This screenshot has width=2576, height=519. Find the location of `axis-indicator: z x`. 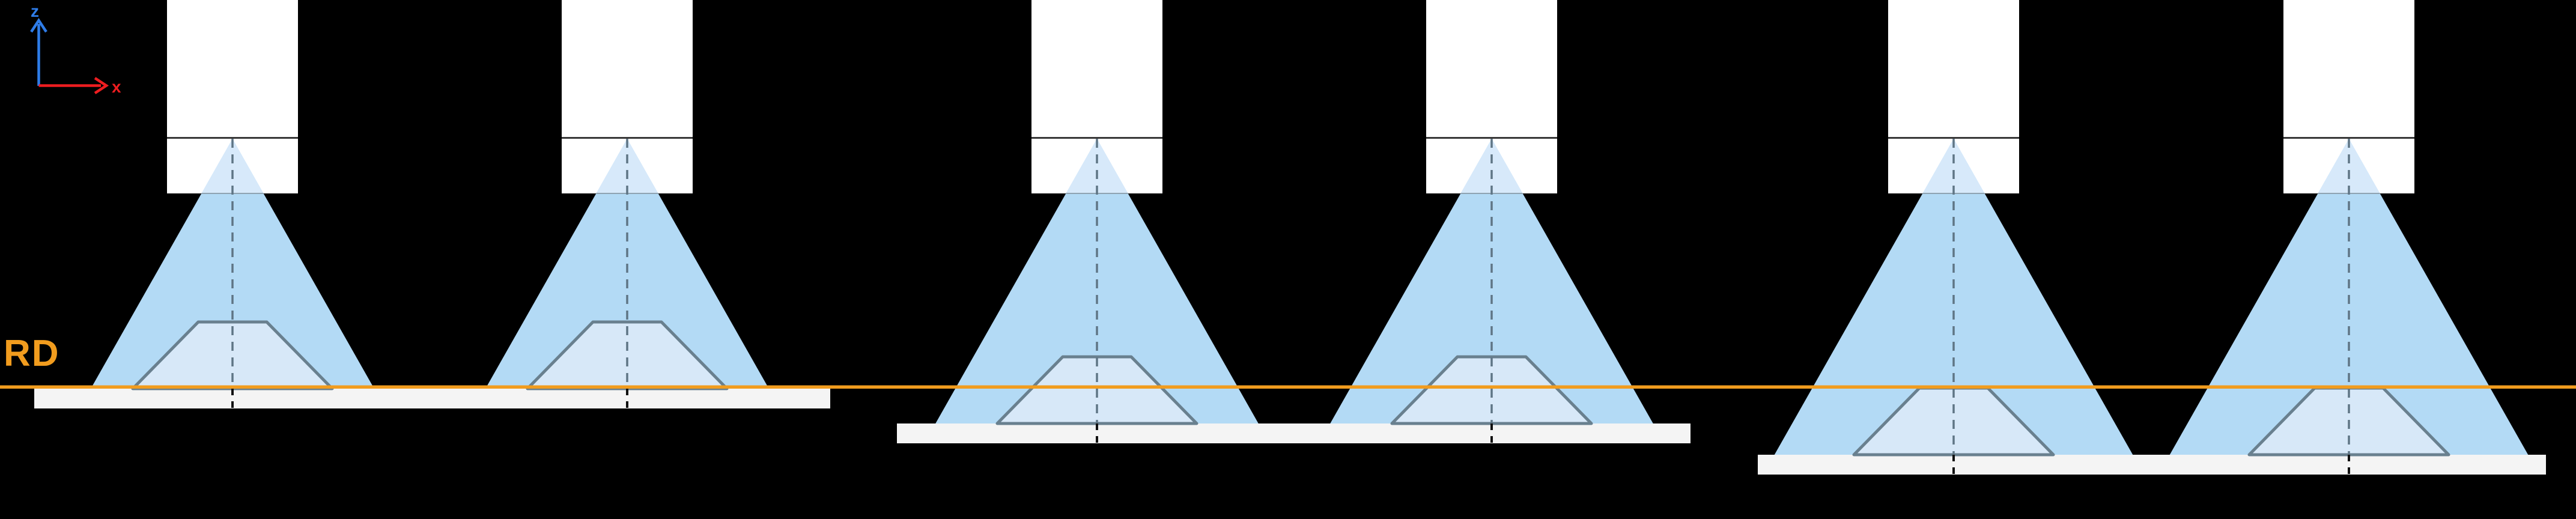

axis-indicator: z x is located at coordinates (75, 49).